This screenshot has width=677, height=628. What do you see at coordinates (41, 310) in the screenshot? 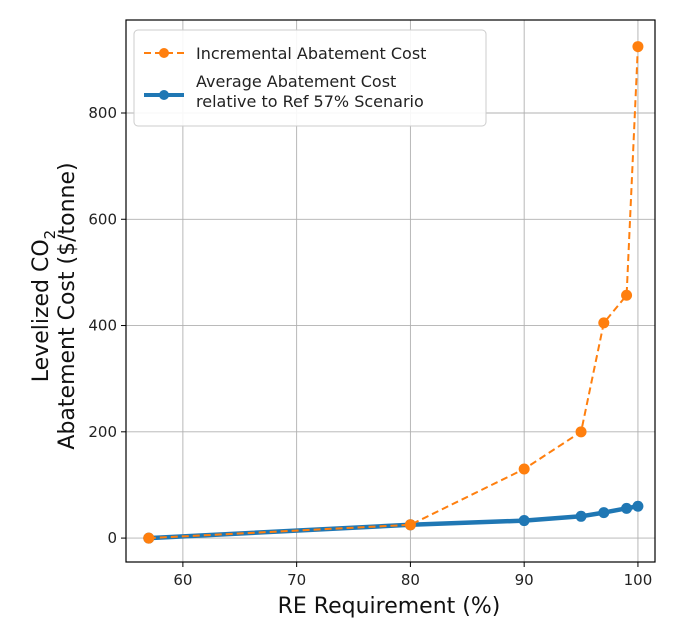
I see `y-axis-title-main: Levelized CO` at bounding box center [41, 310].